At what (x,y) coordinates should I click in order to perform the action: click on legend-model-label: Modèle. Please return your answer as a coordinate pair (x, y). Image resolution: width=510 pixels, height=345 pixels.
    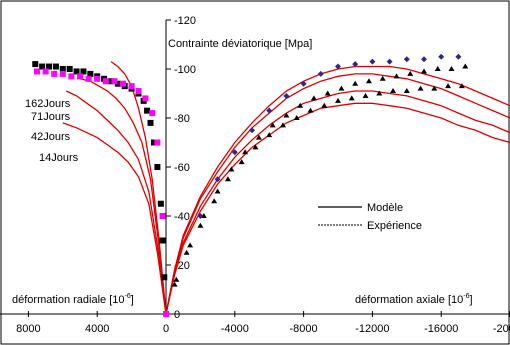
    Looking at the image, I should click on (385, 208).